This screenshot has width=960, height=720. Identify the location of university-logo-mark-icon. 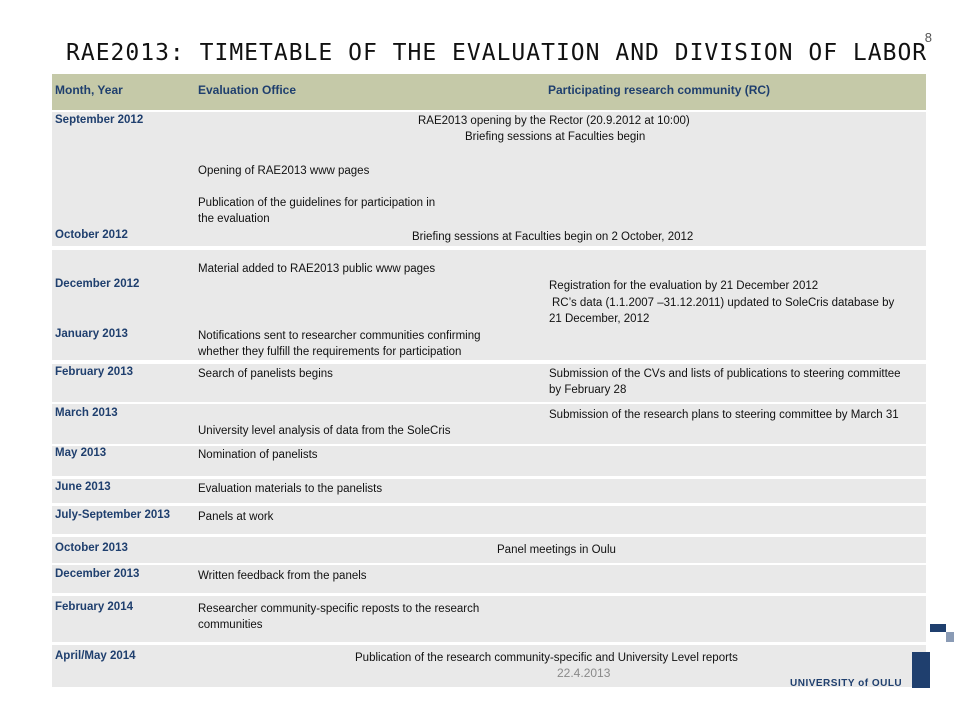
(921, 670).